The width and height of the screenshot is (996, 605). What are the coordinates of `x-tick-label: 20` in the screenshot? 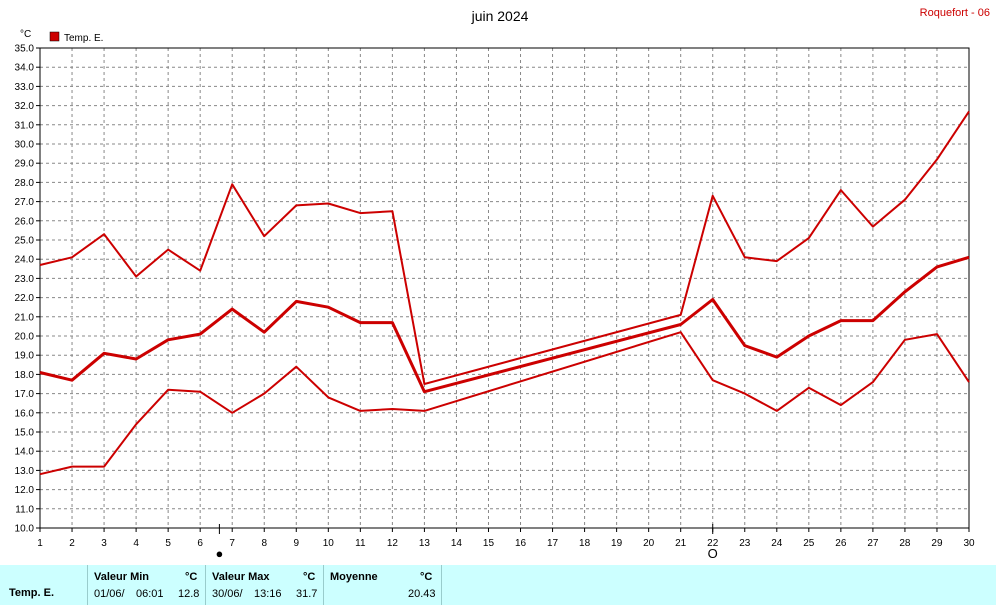 It's located at (649, 543).